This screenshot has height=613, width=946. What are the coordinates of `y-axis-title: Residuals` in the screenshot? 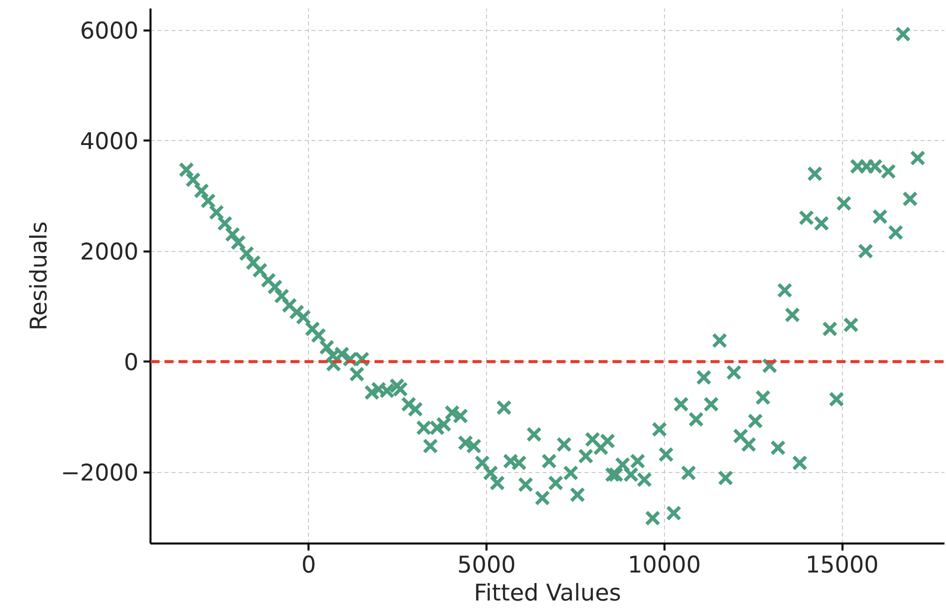 It's located at (39, 276).